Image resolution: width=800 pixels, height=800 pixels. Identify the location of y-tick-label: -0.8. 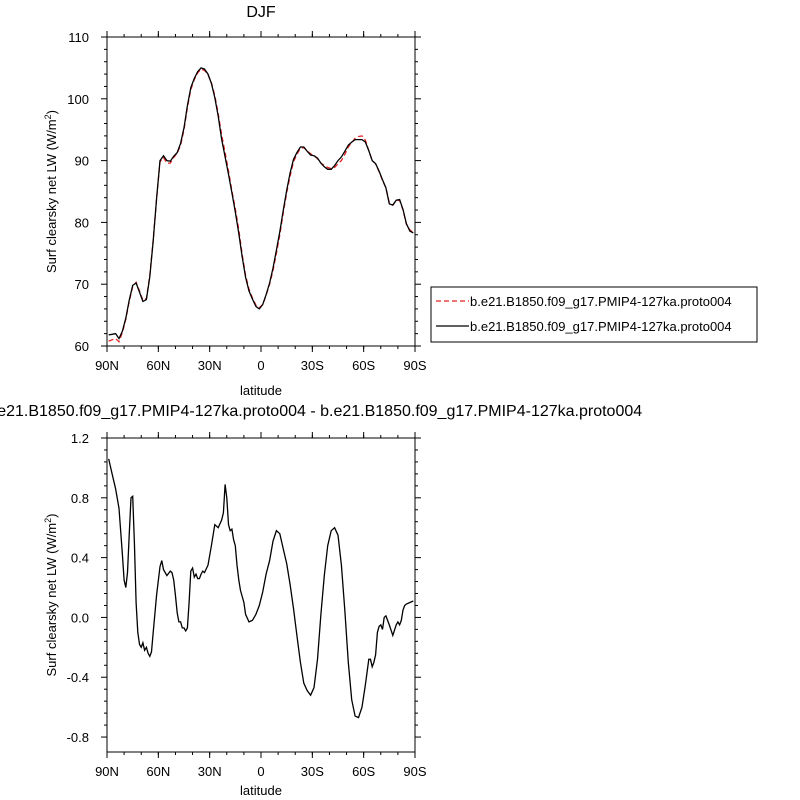
(78, 737).